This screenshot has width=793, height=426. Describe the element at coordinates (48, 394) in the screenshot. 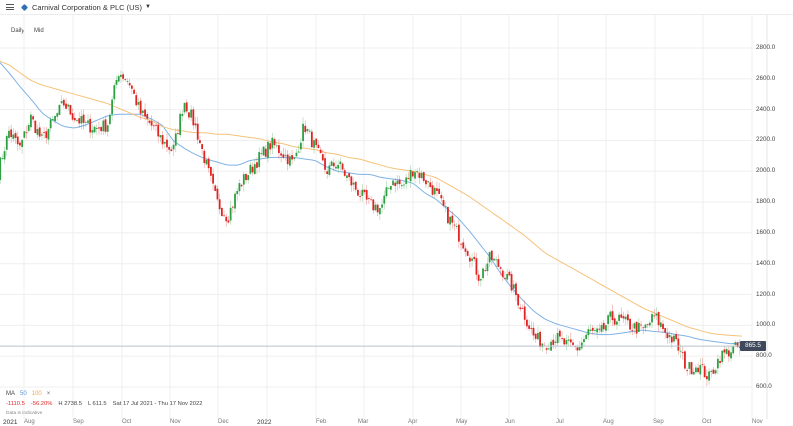

I see `remove-indicator-icon: ×` at that location.